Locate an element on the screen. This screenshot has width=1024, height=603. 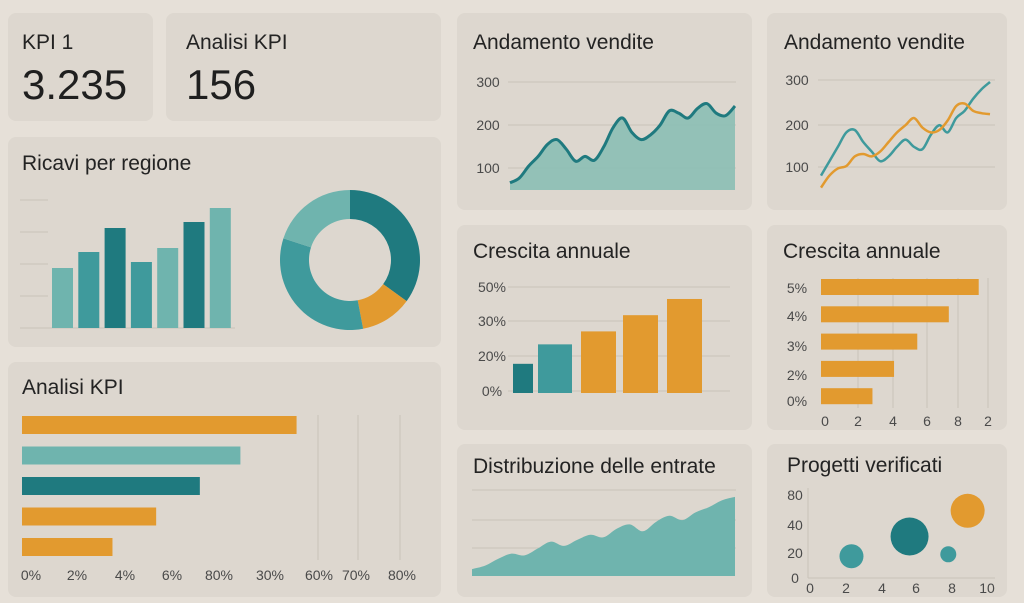
crescita2-tick-label: 5% is located at coordinates (797, 288).